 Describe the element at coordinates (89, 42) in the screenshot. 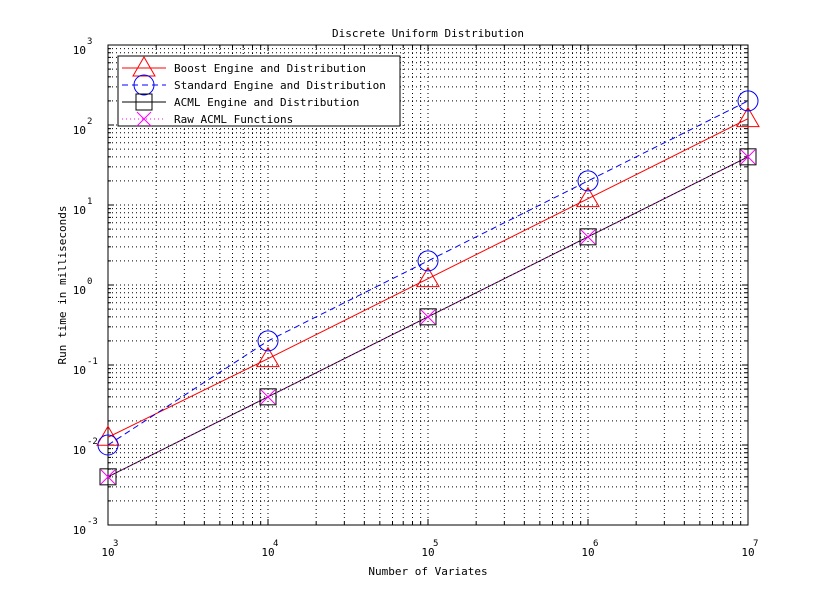

I see `y-tick-label-exponent: 3` at that location.